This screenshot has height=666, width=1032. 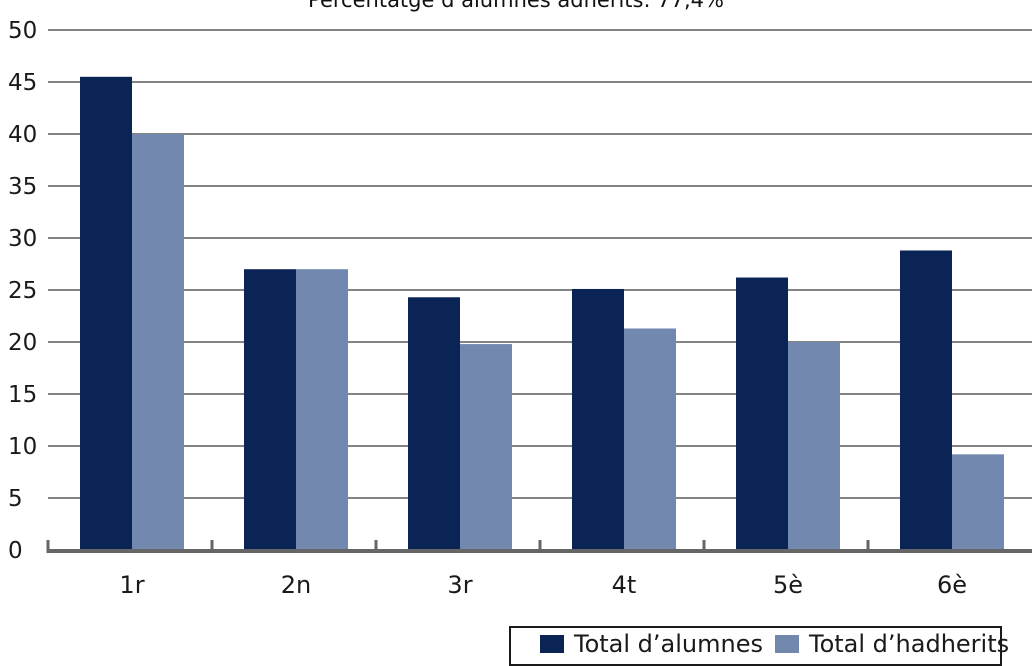 I want to click on legend-item-series-2: Total d’hadherits, so click(x=892, y=644).